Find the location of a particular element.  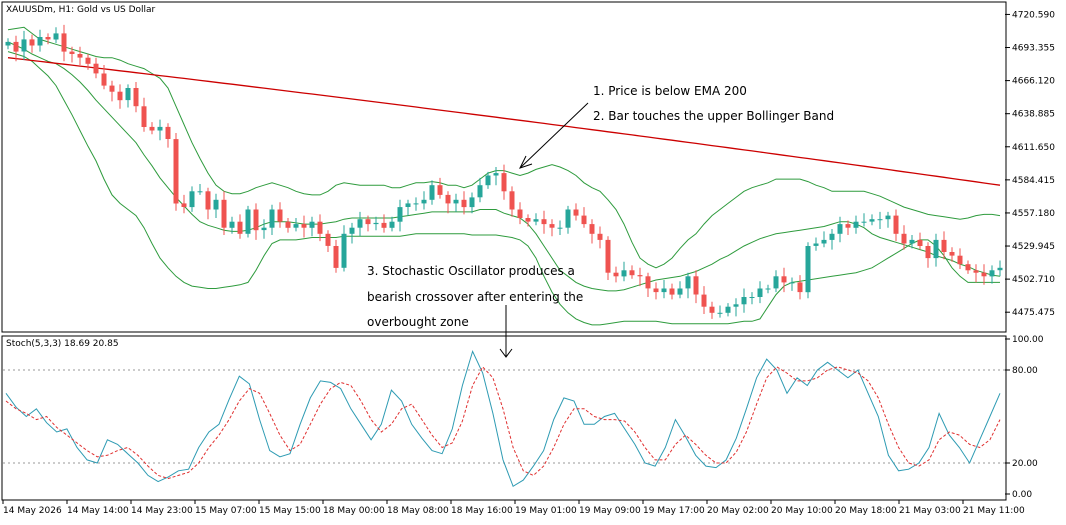

time-tick-label: 20 May 18:00 is located at coordinates (866, 511).